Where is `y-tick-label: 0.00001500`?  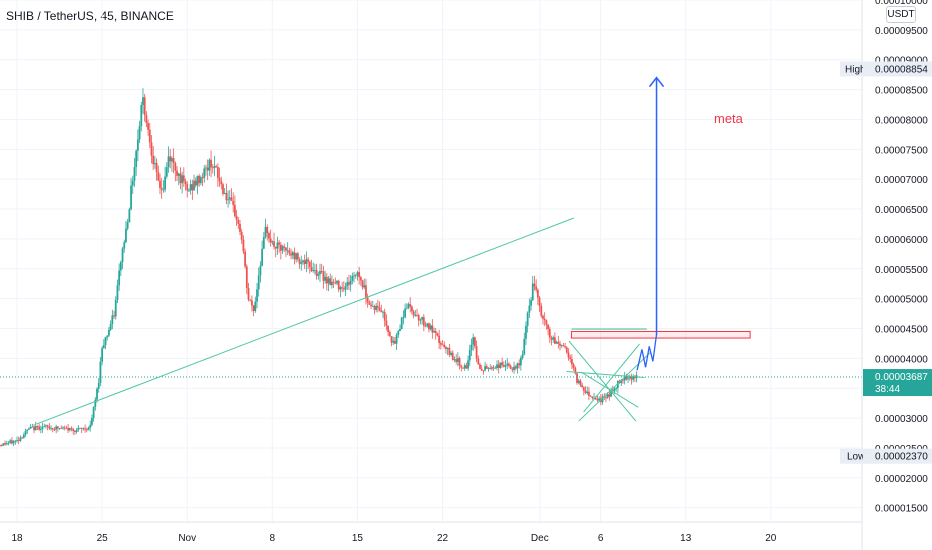
y-tick-label: 0.00001500 is located at coordinates (901, 509).